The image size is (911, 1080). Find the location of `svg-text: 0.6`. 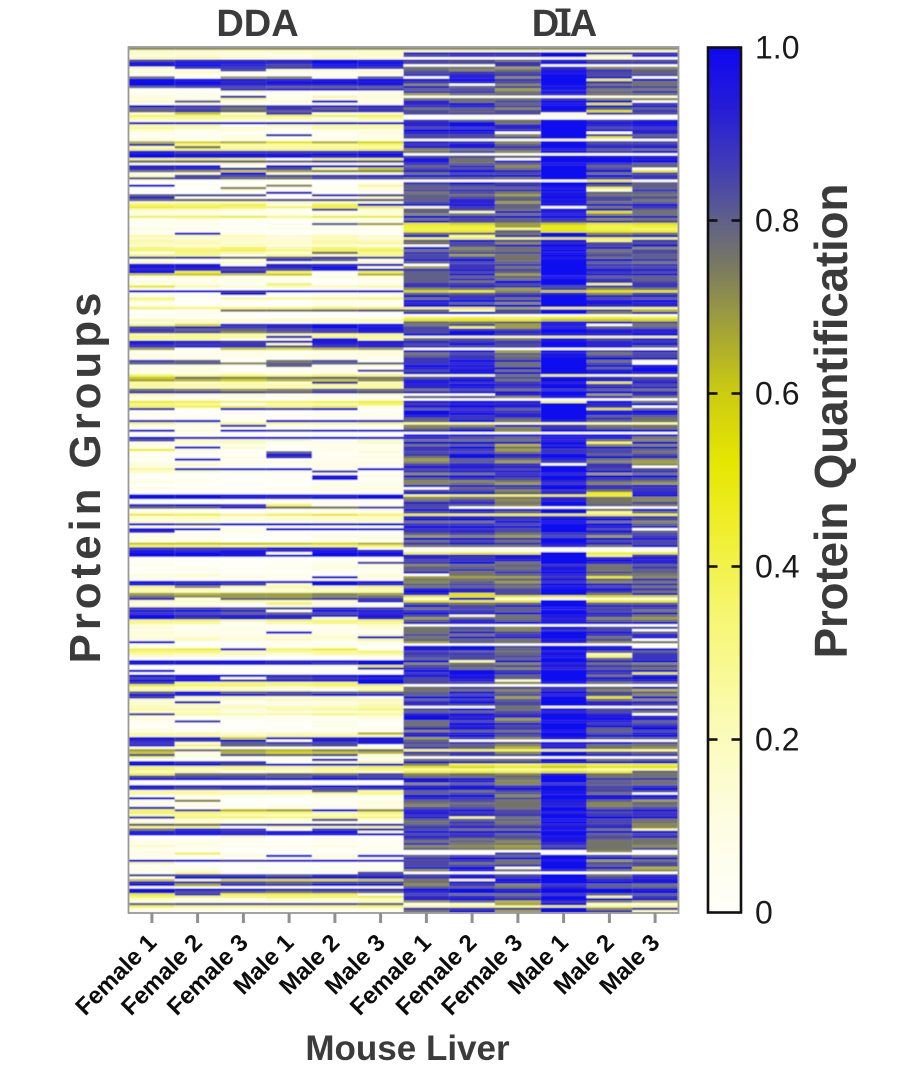

svg-text: 0.6 is located at coordinates (777, 394).